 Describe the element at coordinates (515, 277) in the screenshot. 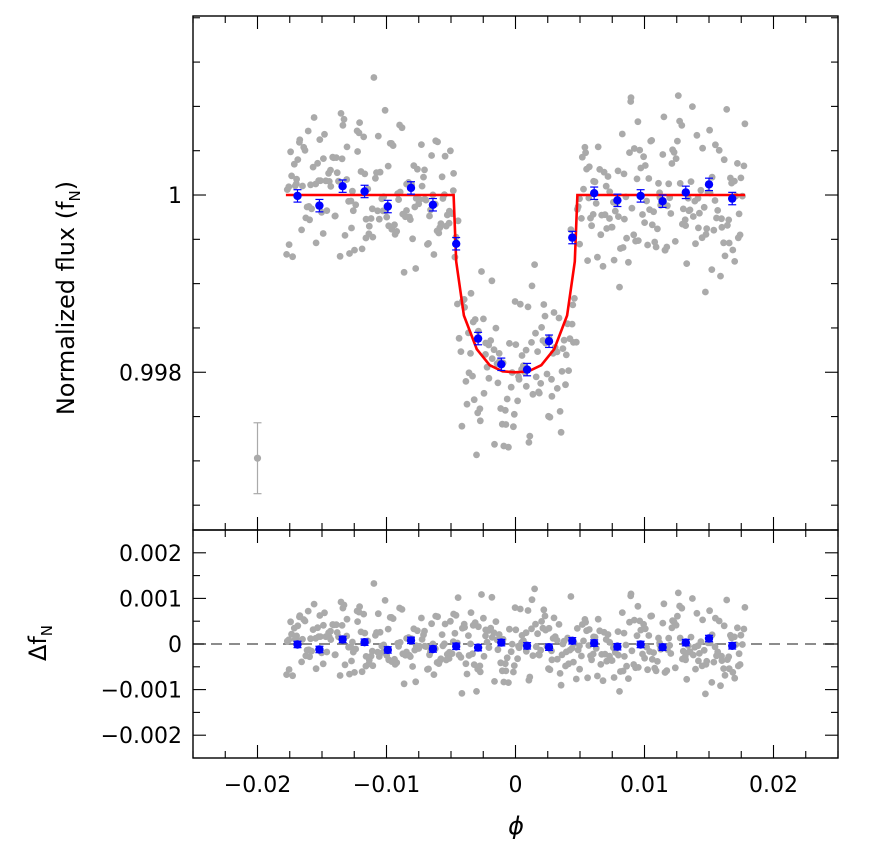

I see `flux-binned-points` at that location.